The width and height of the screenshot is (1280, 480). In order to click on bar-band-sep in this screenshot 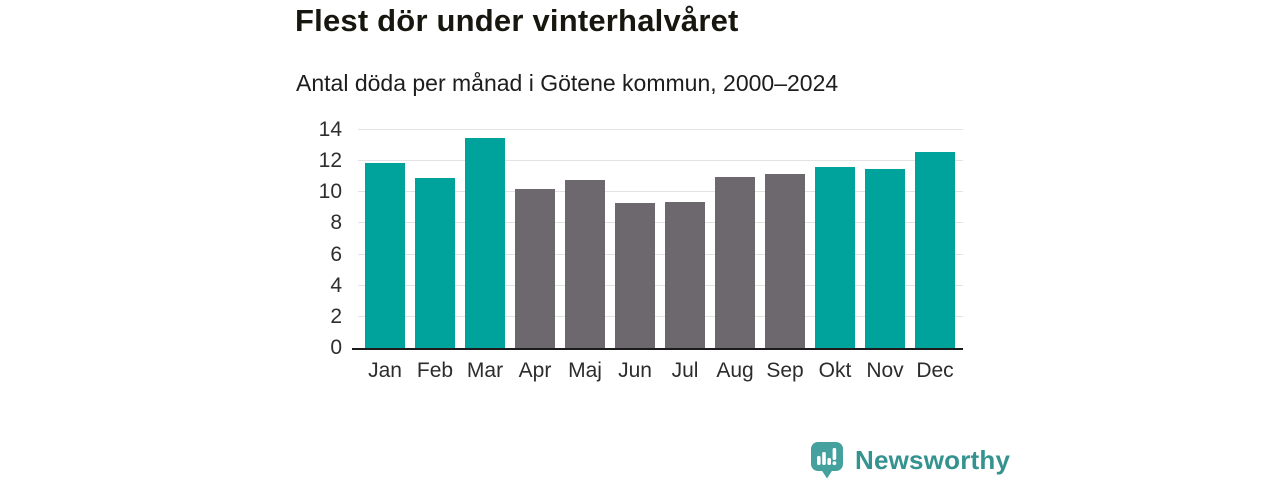, I will do `click(785, 239)`.